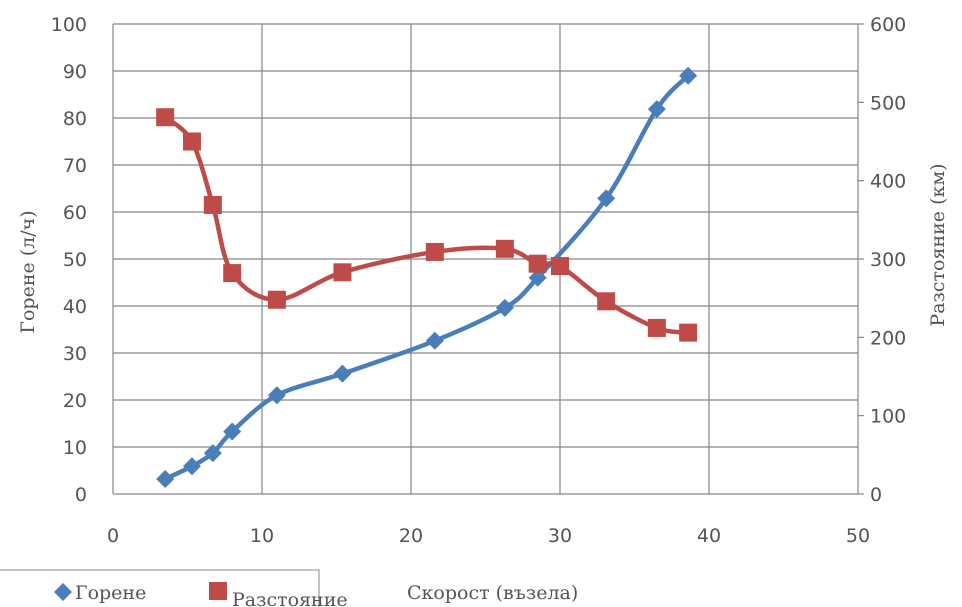 Image resolution: width=962 pixels, height=607 pixels. Describe the element at coordinates (75, 307) in the screenshot. I see `y-tick-label: 40` at that location.